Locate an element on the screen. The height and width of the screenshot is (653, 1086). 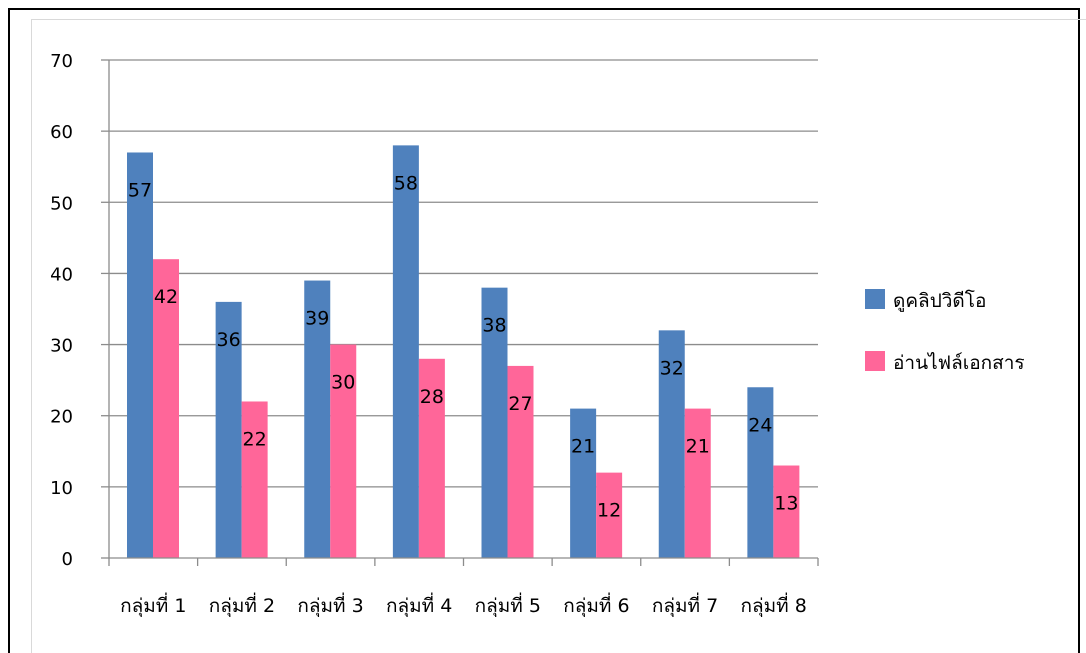
legend-swatch-video is located at coordinates (875, 299).